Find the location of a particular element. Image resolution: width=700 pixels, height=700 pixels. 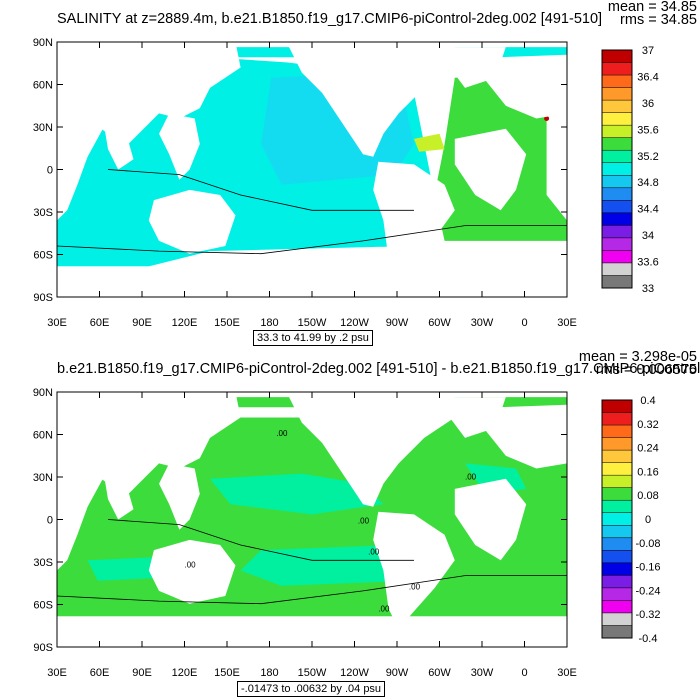

colorbar-label: 0.24 is located at coordinates (647, 449).